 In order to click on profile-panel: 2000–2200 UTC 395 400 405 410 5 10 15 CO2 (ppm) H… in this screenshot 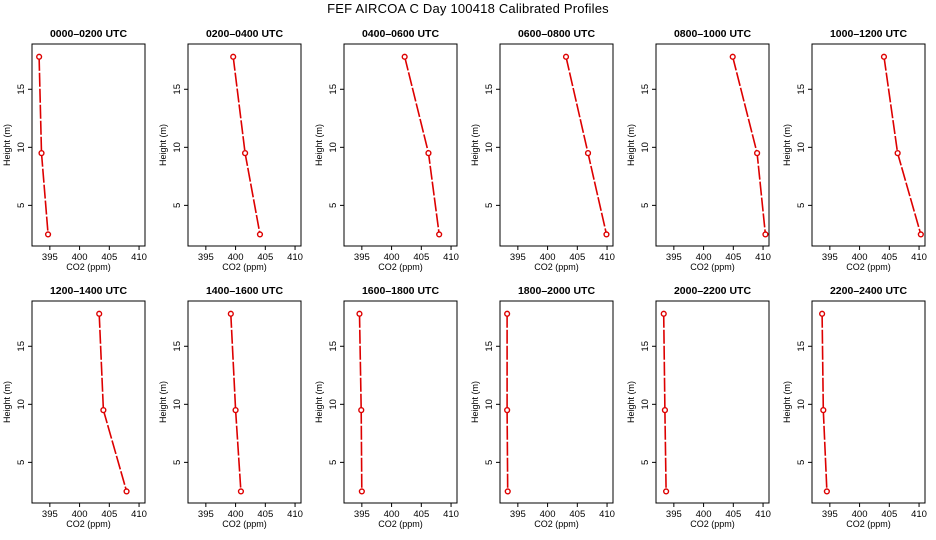, I will do `click(698, 407)`.